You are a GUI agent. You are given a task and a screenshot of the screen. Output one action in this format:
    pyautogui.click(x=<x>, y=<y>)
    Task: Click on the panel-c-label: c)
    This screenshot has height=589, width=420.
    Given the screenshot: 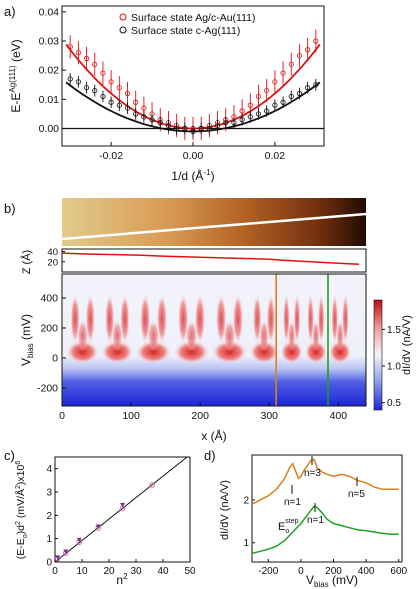 What is the action you would take?
    pyautogui.click(x=9, y=455)
    